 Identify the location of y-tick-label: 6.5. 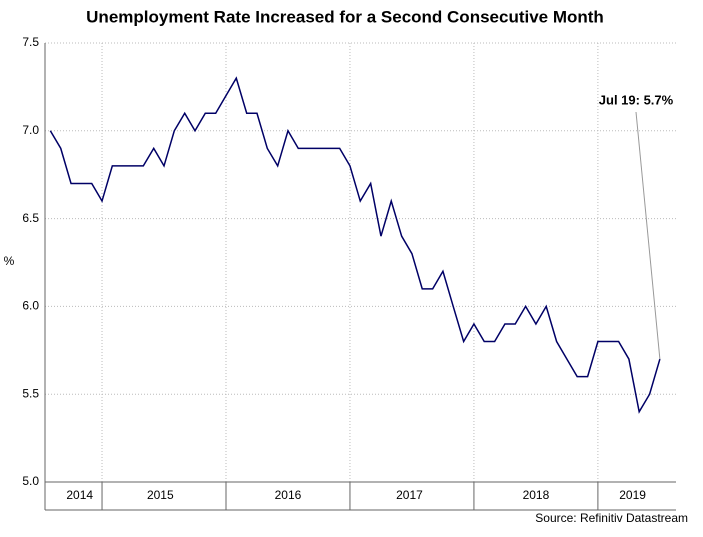
(30, 218).